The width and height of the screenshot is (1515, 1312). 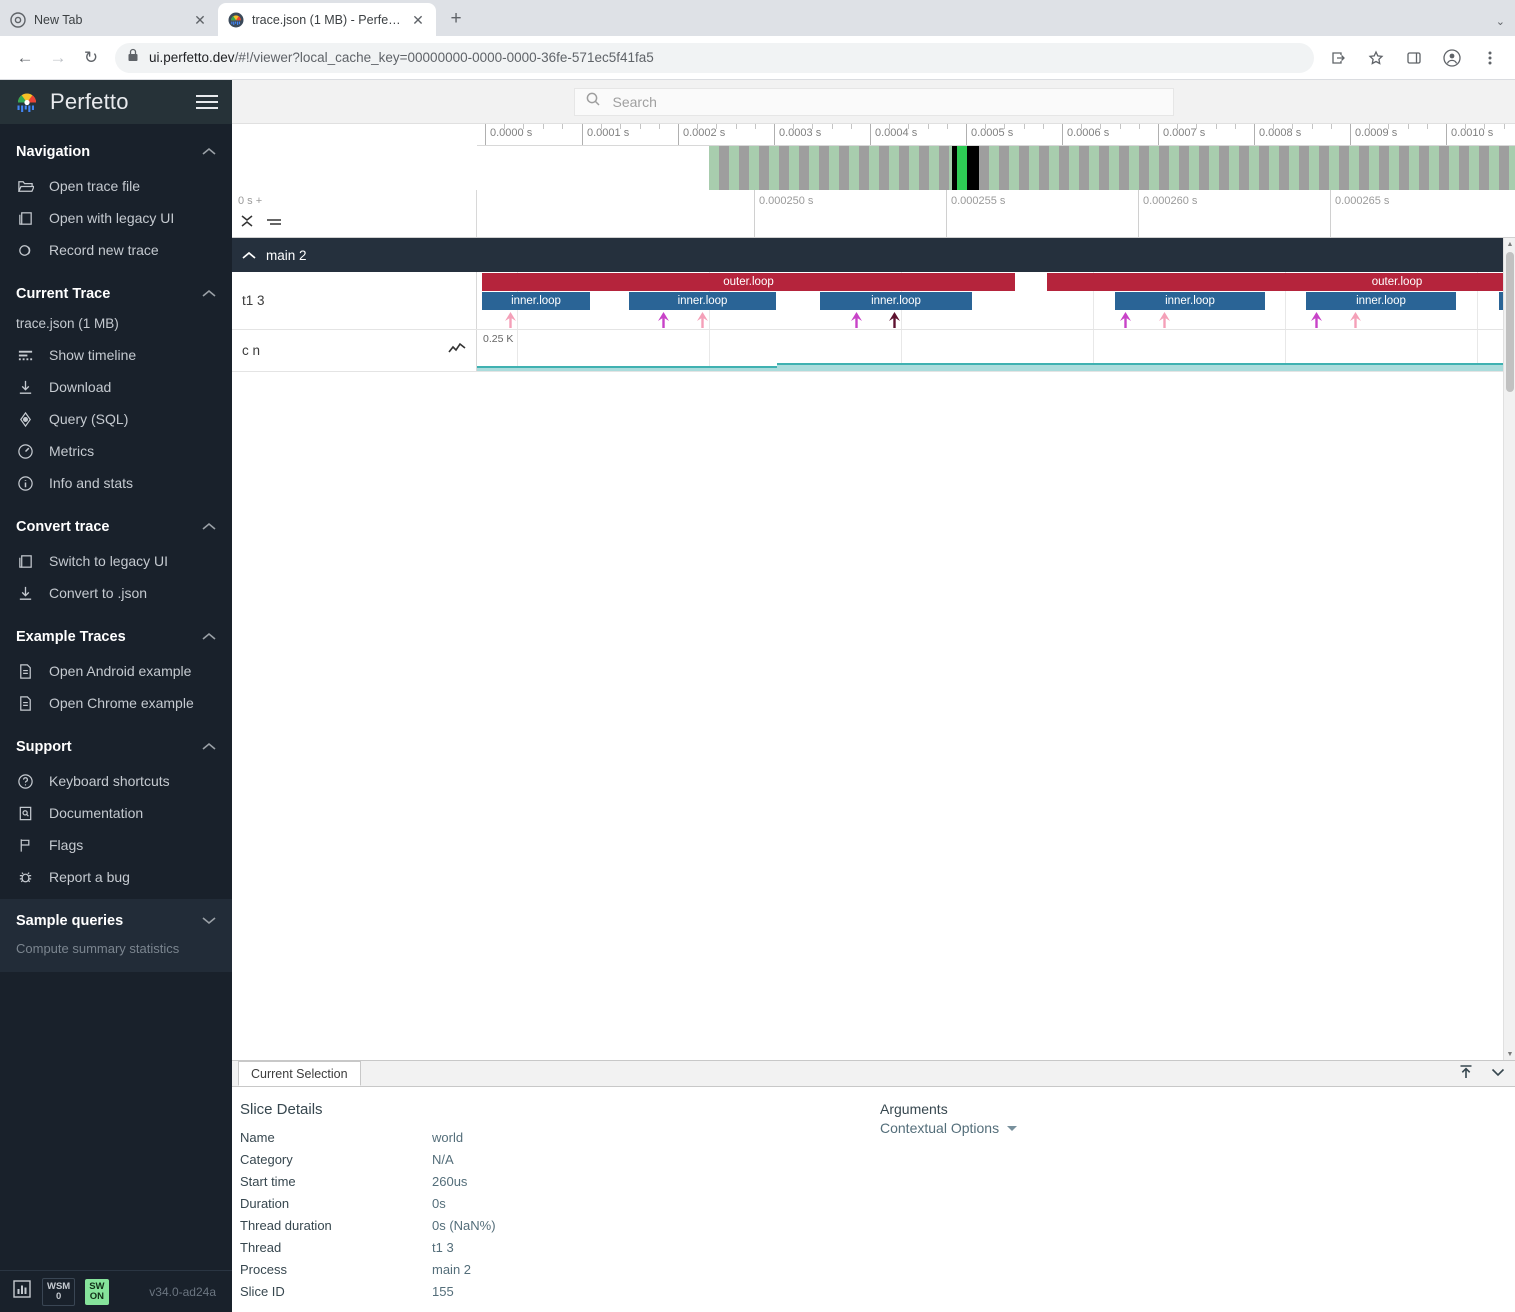 I want to click on browser-tab-perfetto: trace.json (1 MB) - Perfetto UI ✕, so click(x=327, y=19).